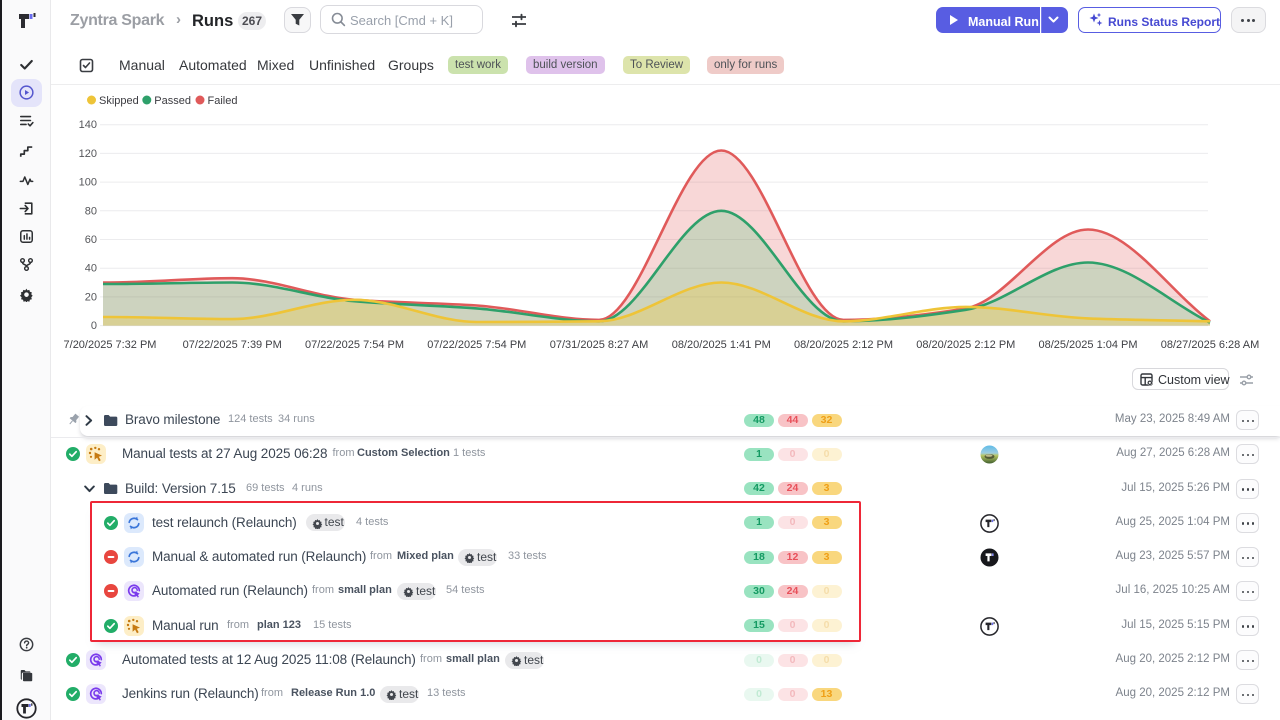 Image resolution: width=1280 pixels, height=720 pixels. What do you see at coordinates (1087, 345) in the screenshot?
I see `svg-text: 08/25/2025 1:04 PM` at bounding box center [1087, 345].